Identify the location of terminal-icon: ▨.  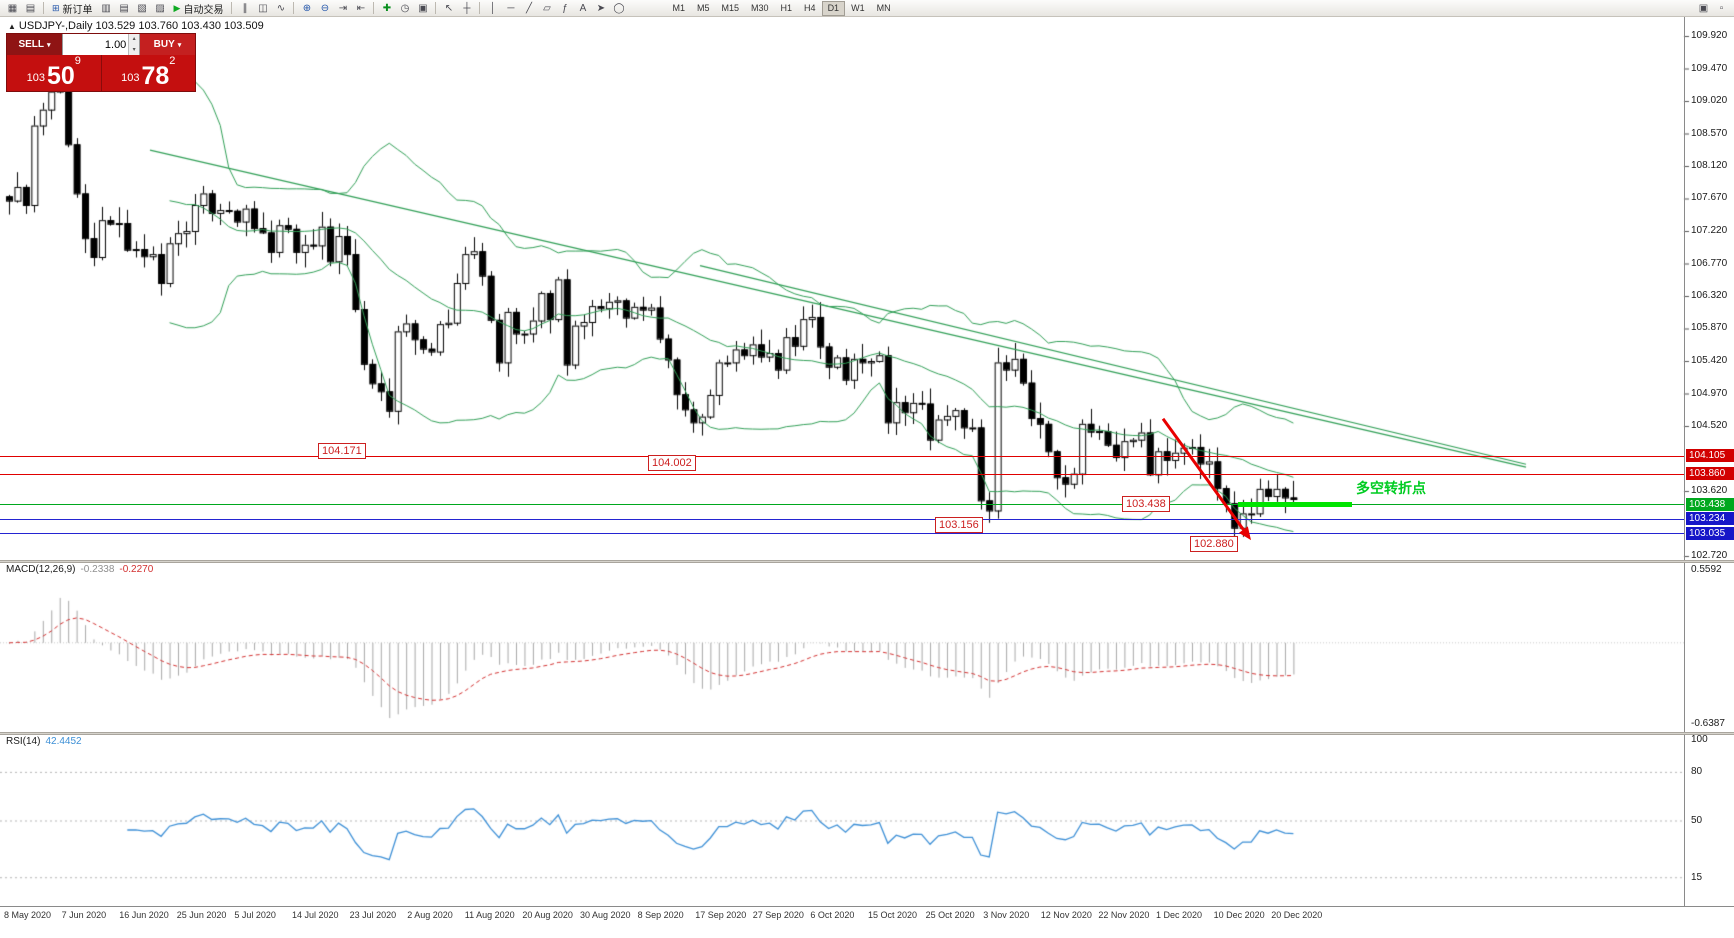
(160, 8).